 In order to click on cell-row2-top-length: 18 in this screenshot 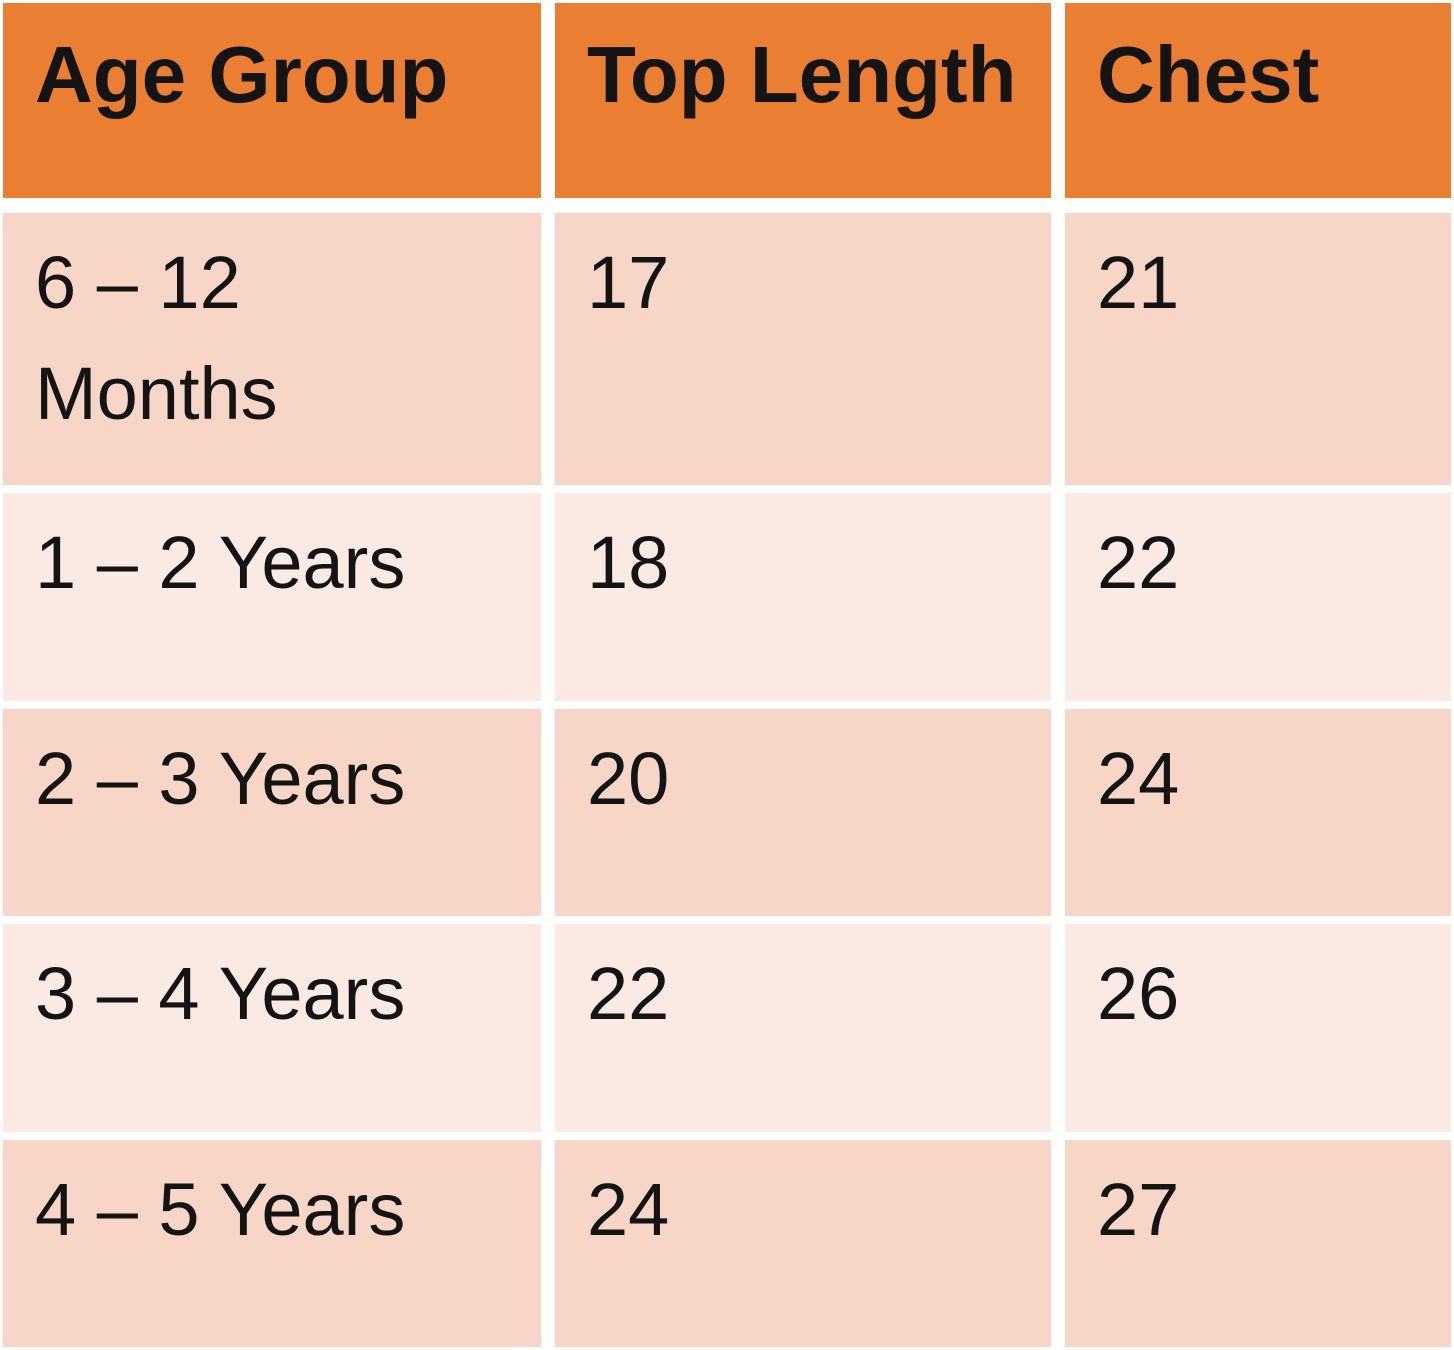, I will do `click(803, 597)`.